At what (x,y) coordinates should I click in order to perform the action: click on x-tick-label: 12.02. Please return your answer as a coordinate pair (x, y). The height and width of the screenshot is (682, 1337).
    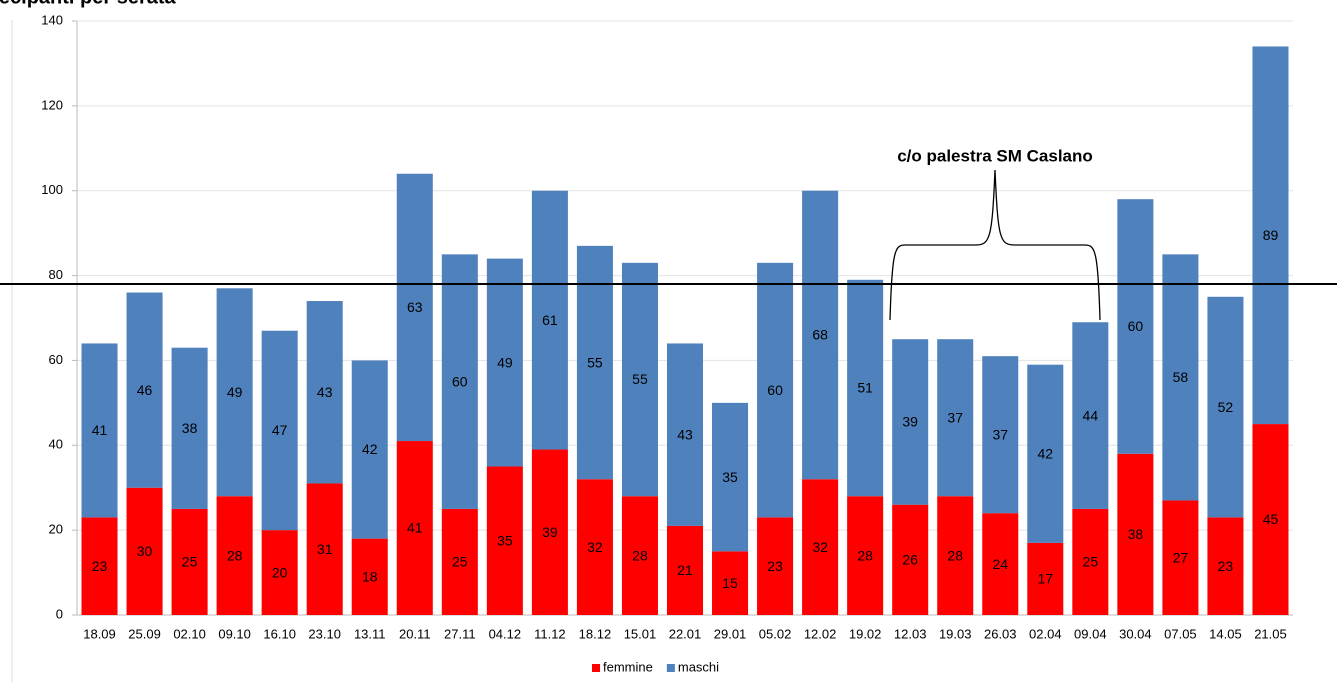
    Looking at the image, I should click on (820, 633).